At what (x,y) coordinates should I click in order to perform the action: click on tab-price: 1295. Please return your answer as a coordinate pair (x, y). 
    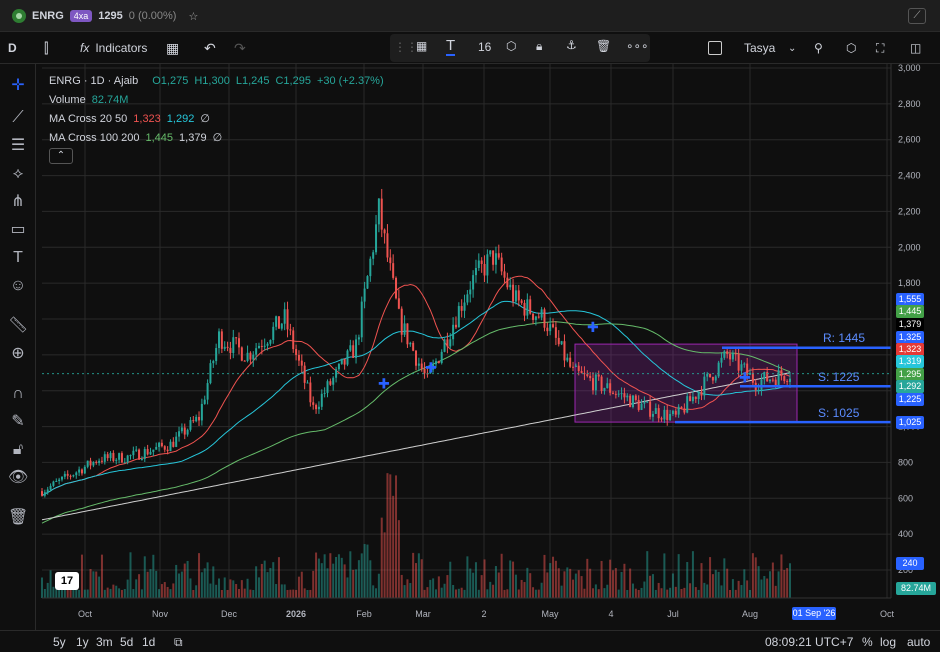
    Looking at the image, I should click on (110, 16).